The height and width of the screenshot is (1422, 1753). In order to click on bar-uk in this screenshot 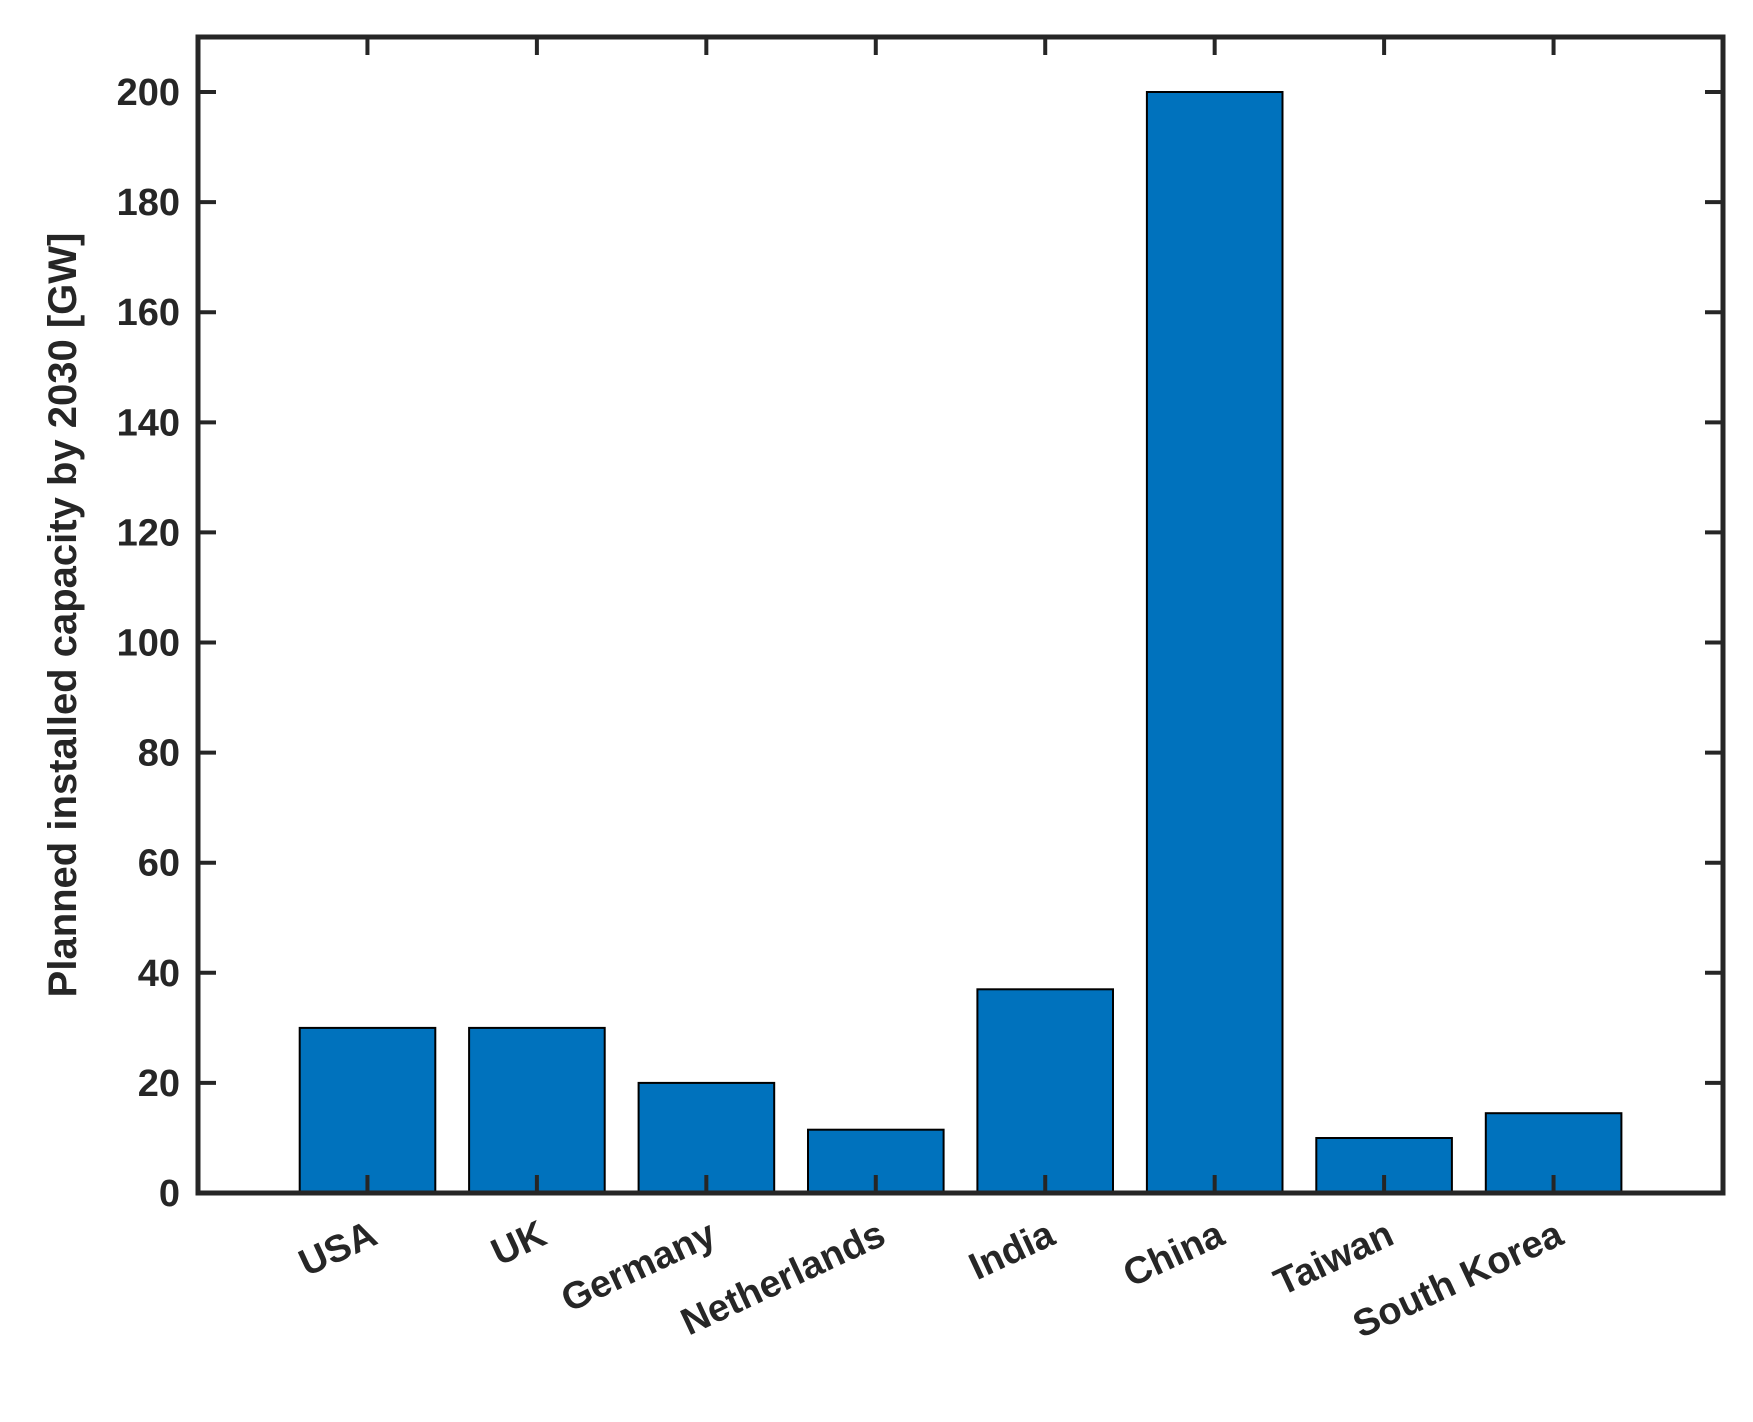, I will do `click(537, 1110)`.